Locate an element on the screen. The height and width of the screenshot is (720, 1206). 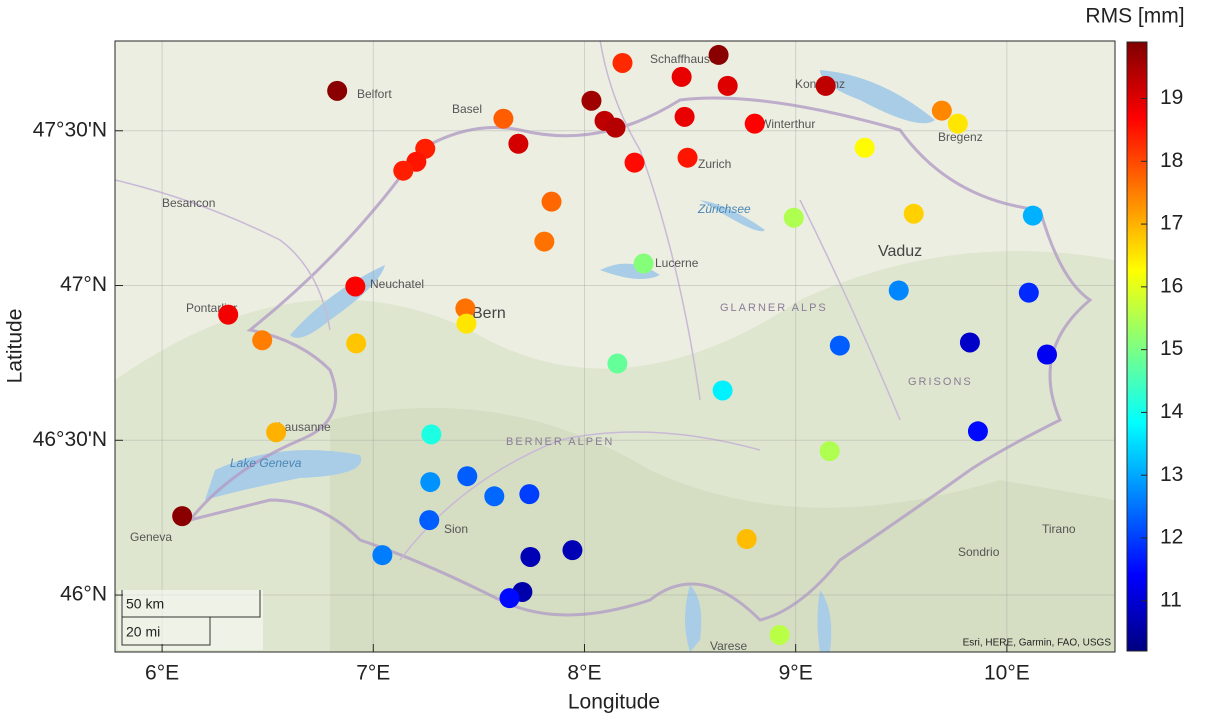
place-label: Lucerne is located at coordinates (677, 263).